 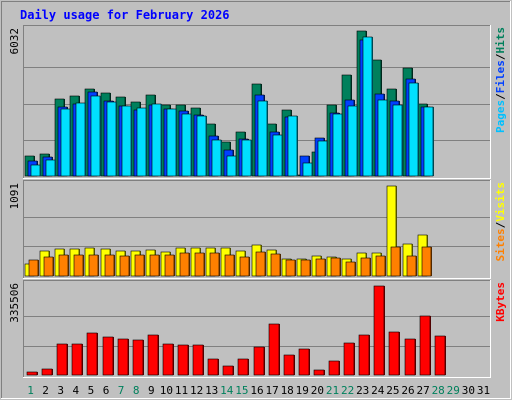 What do you see at coordinates (196, 390) in the screenshot?
I see `day-label: 12` at bounding box center [196, 390].